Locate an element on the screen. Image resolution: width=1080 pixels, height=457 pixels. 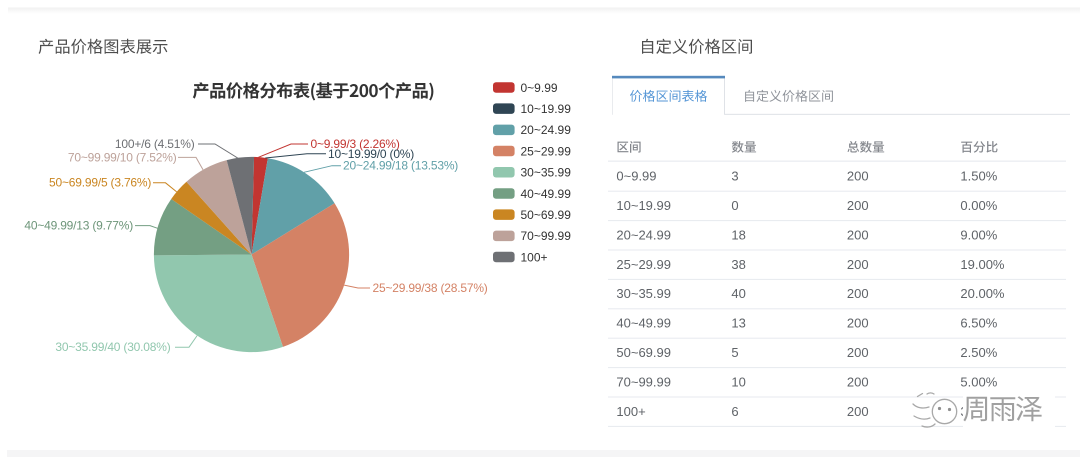
svg-text: 20~24.99/18 (13.53%) is located at coordinates (400, 166).